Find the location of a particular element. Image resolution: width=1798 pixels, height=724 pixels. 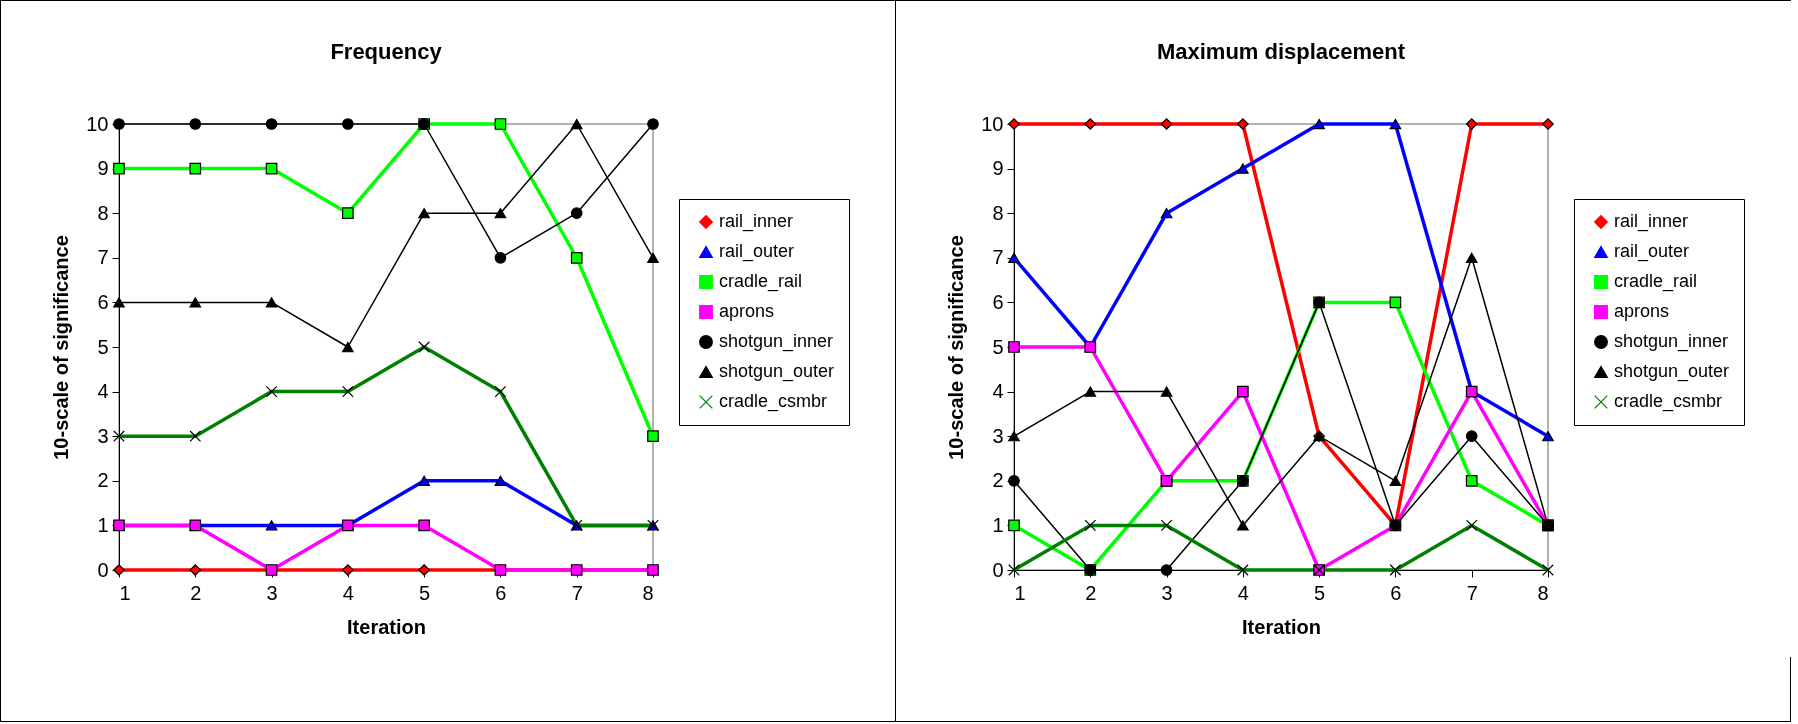

chart-title: Frequency is located at coordinates (386, 51).